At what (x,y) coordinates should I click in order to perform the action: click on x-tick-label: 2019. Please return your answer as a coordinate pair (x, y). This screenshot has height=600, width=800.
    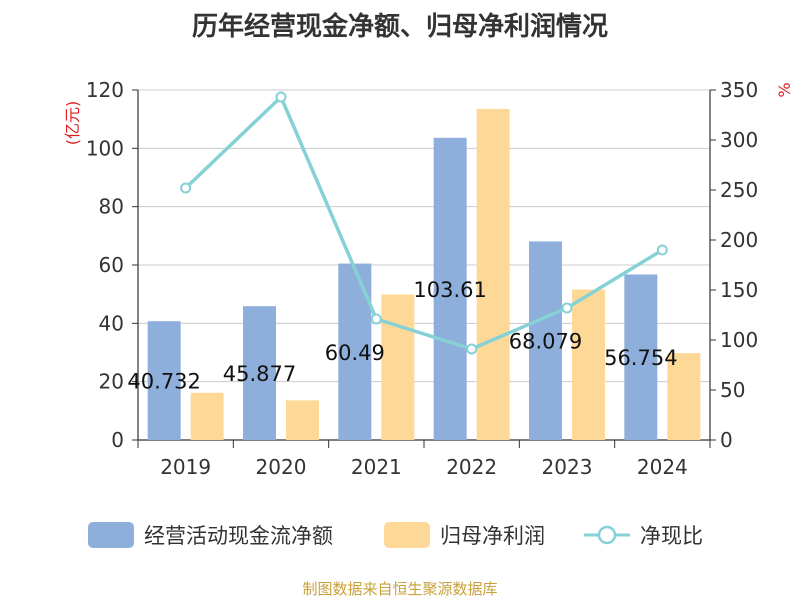
    Looking at the image, I should click on (185, 467).